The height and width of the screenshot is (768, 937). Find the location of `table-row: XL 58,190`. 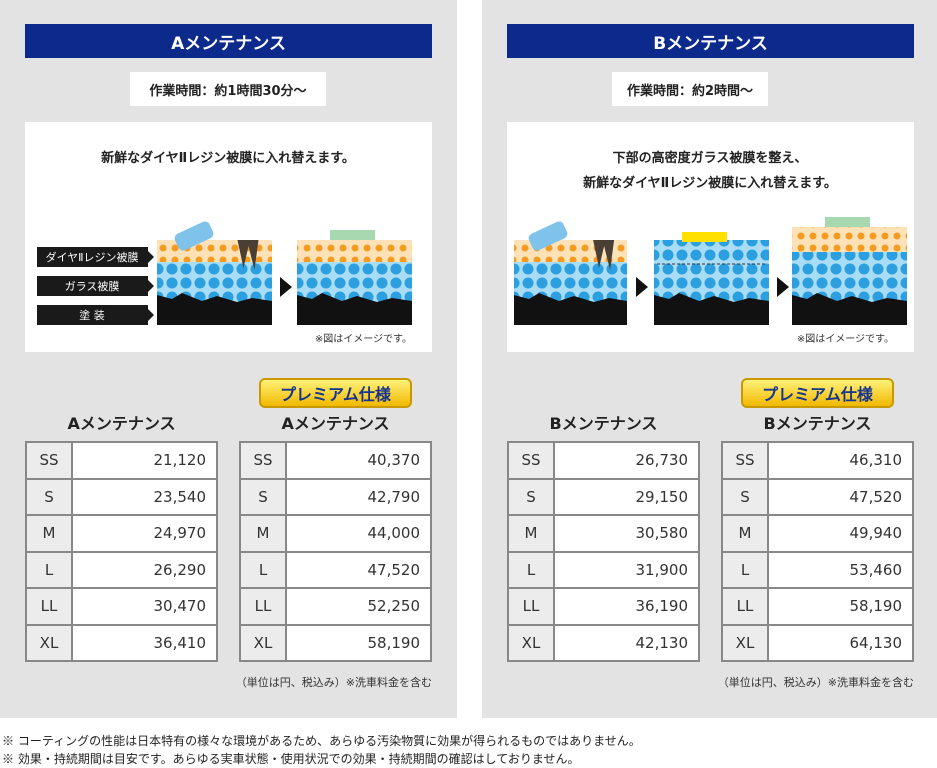

table-row: XL 58,190 is located at coordinates (335, 642).